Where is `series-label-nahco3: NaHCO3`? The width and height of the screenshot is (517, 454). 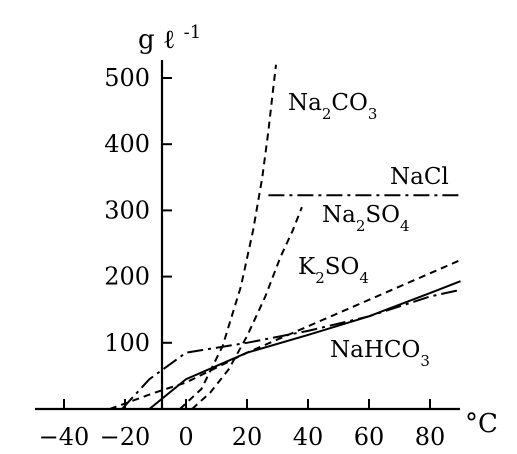 series-label-nahco3: NaHCO3 is located at coordinates (380, 353).